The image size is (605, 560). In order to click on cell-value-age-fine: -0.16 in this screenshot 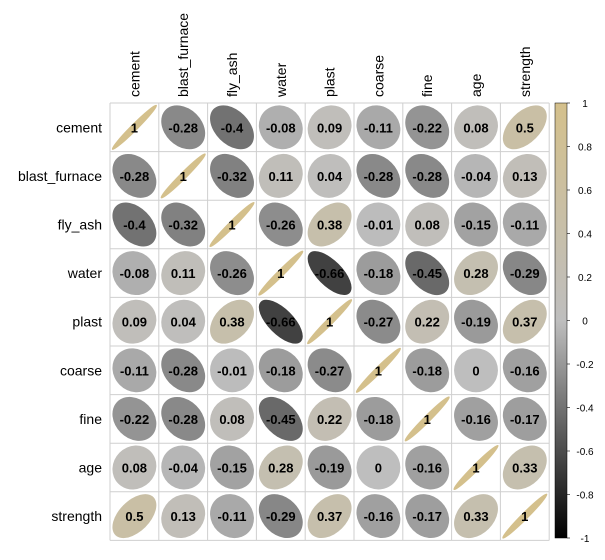, I will do `click(427, 468)`.